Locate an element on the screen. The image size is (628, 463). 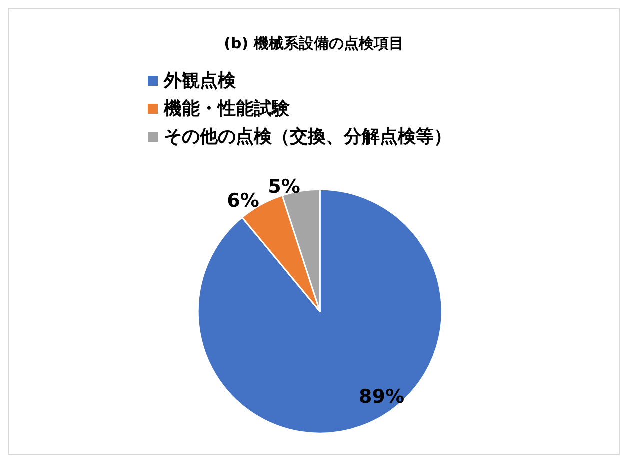
legend-label: 外観点検 is located at coordinates (200, 81).